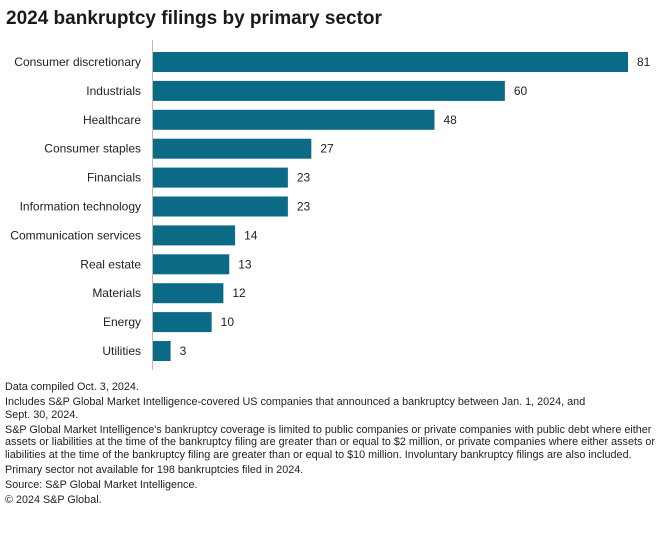 This screenshot has width=660, height=533. I want to click on category-label: Information technology, so click(80, 207).